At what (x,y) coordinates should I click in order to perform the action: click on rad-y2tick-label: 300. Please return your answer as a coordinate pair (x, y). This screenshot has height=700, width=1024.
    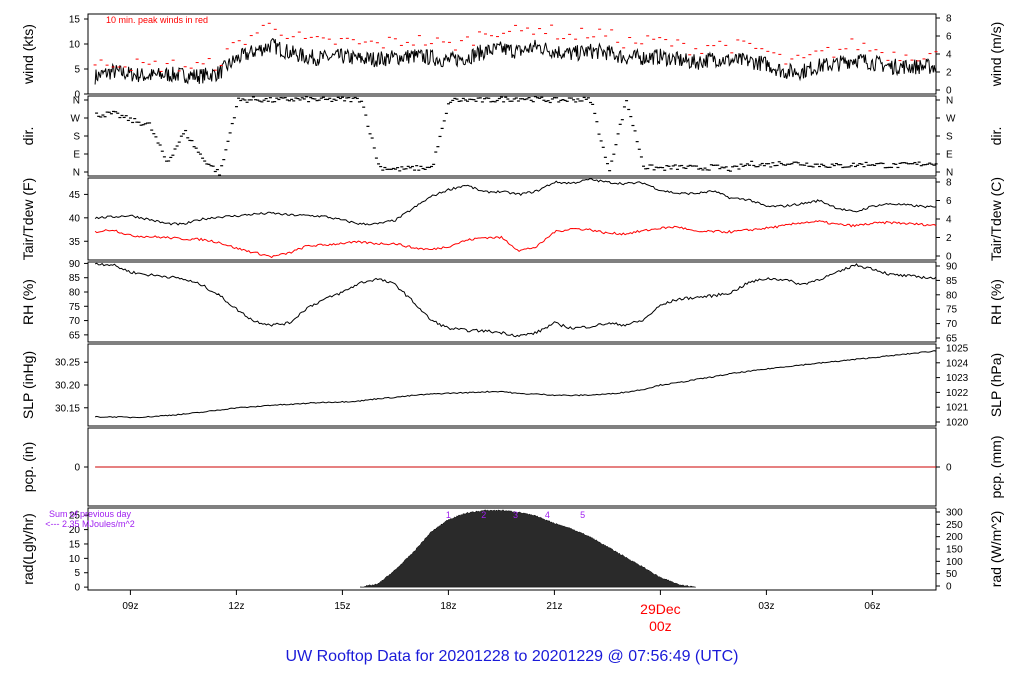
    Looking at the image, I should click on (954, 513).